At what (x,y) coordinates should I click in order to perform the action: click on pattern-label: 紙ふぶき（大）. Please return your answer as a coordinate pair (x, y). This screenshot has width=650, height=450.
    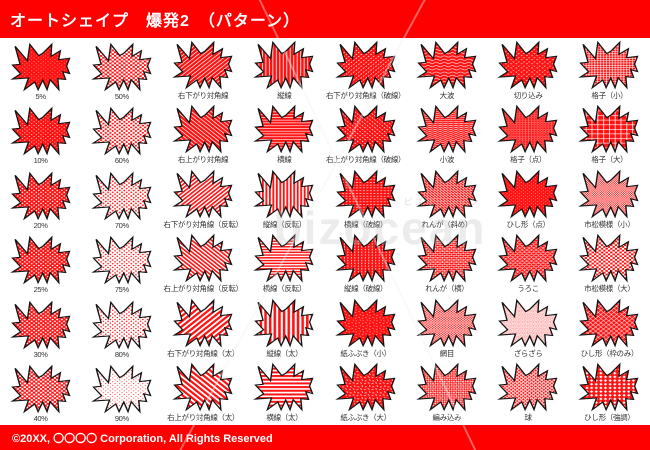
    Looking at the image, I should click on (365, 417).